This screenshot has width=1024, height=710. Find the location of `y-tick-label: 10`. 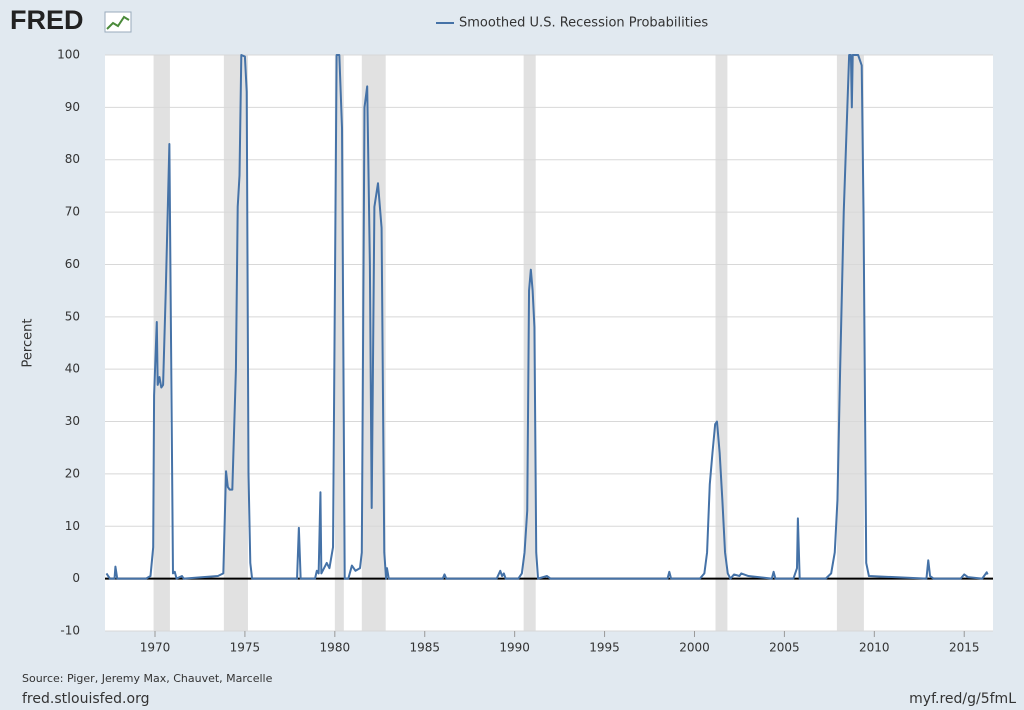

y-tick-label: 10 is located at coordinates (72, 526).